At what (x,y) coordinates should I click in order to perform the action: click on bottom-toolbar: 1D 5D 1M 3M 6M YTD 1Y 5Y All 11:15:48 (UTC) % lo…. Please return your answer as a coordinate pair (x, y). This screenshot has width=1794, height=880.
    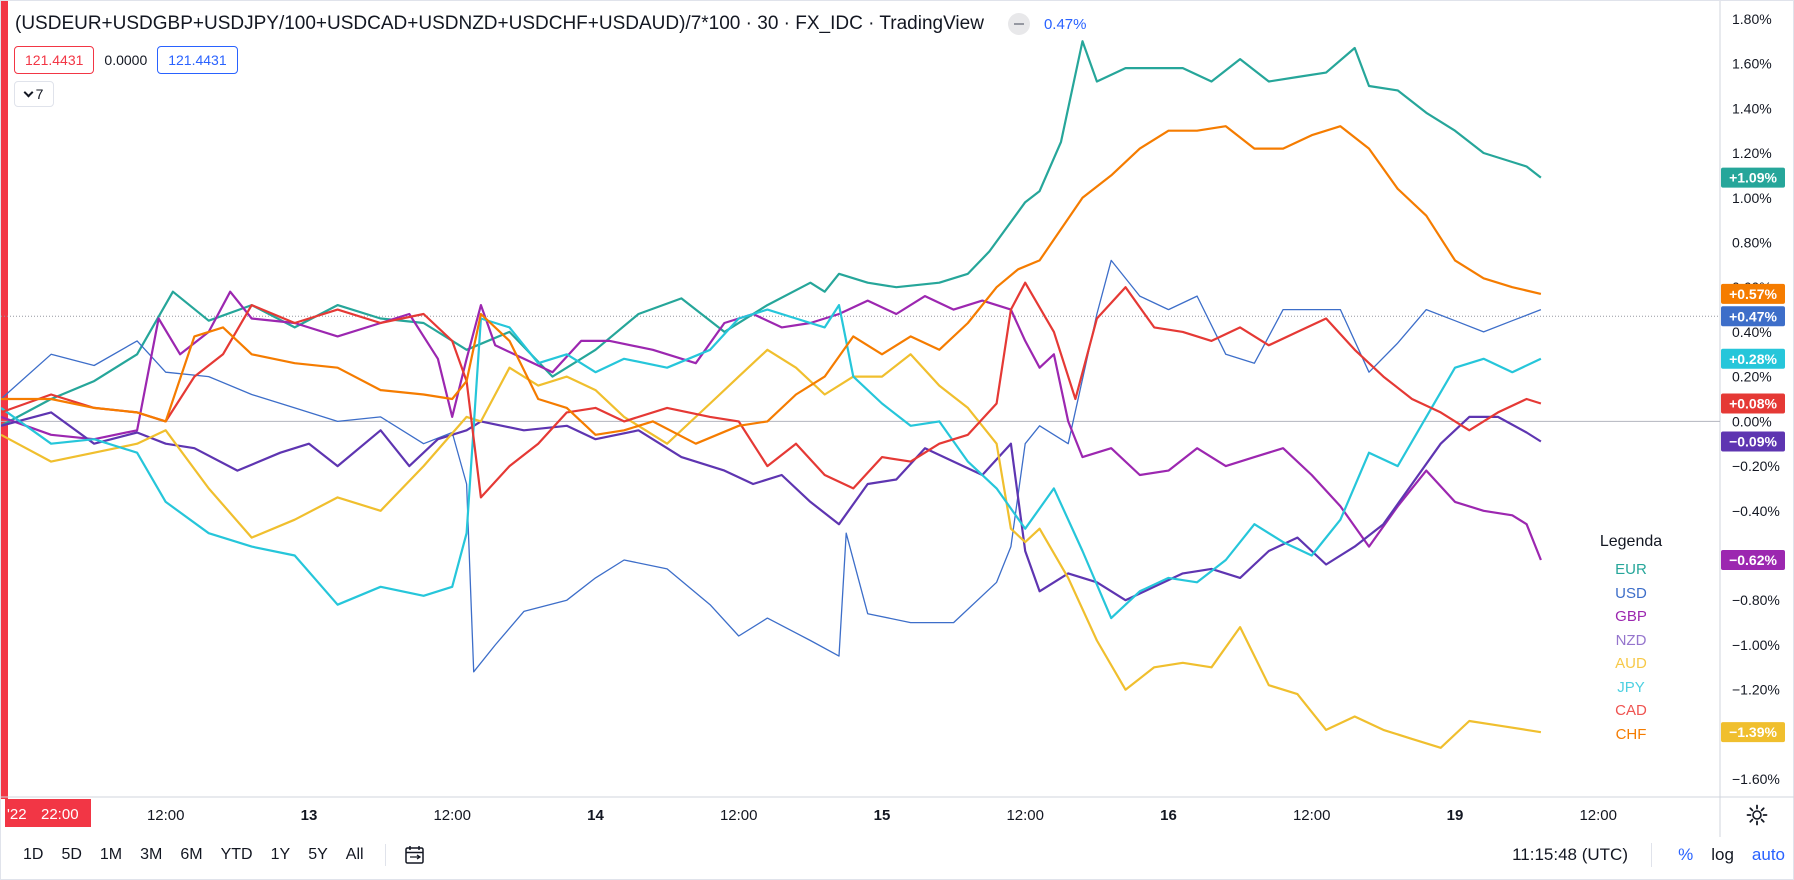
    Looking at the image, I should click on (897, 855).